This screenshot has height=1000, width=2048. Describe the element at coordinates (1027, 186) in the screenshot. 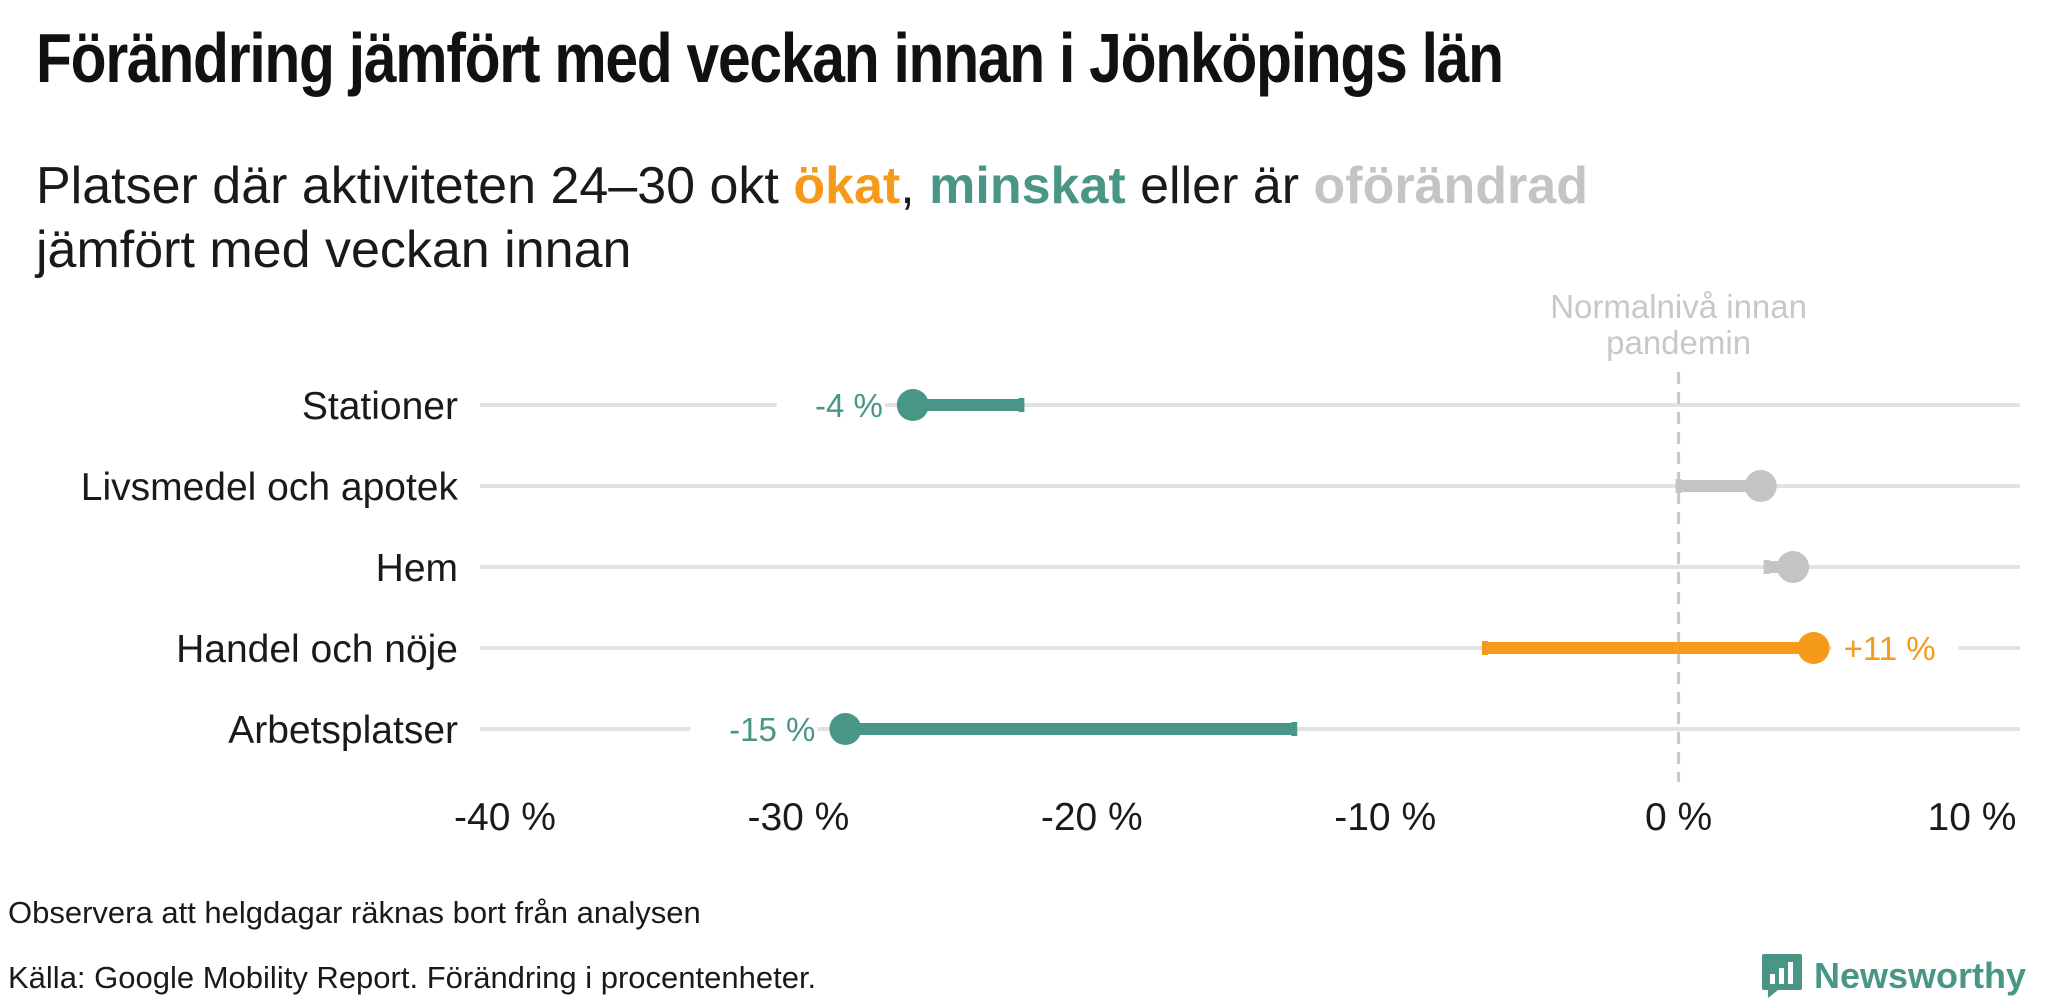

I see `subtitle-word-decrease: minskat` at that location.